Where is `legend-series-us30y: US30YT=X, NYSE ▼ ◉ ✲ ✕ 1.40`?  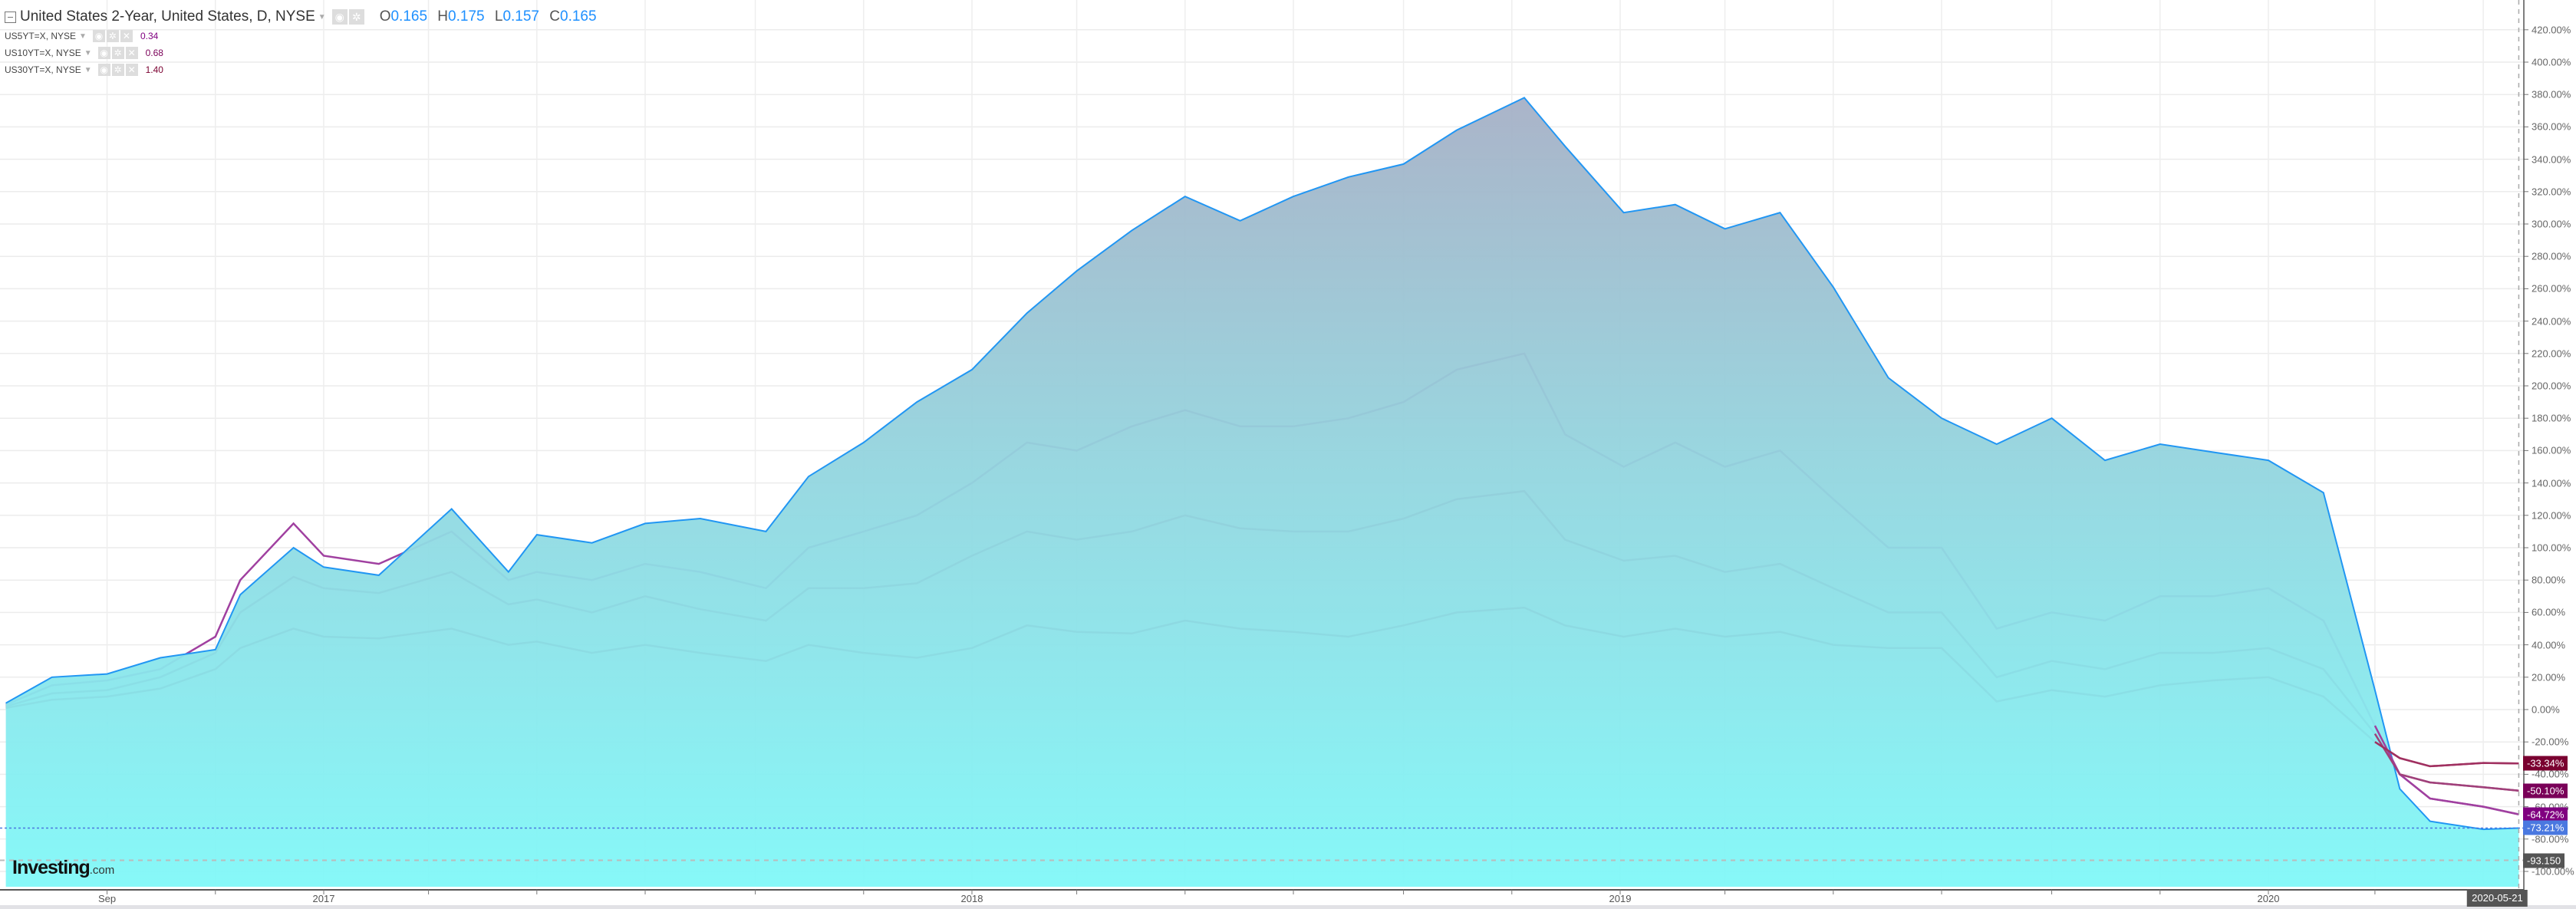
legend-series-us30y: US30YT=X, NYSE ▼ ◉ ✲ ✕ 1.40 is located at coordinates (301, 69).